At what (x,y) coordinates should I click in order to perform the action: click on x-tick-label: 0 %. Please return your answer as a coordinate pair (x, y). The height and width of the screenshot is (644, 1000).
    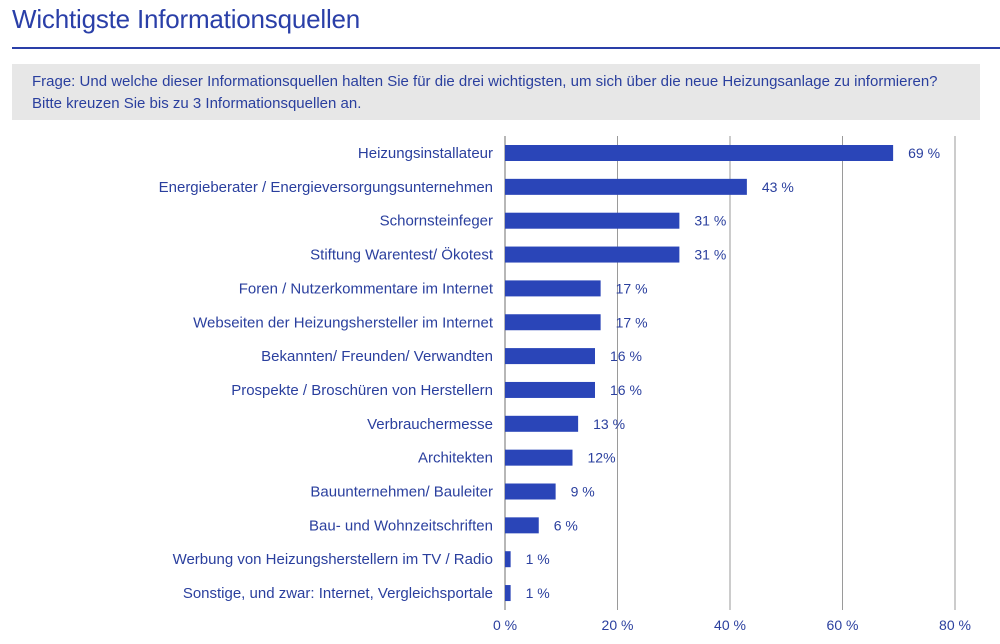
    Looking at the image, I should click on (505, 625).